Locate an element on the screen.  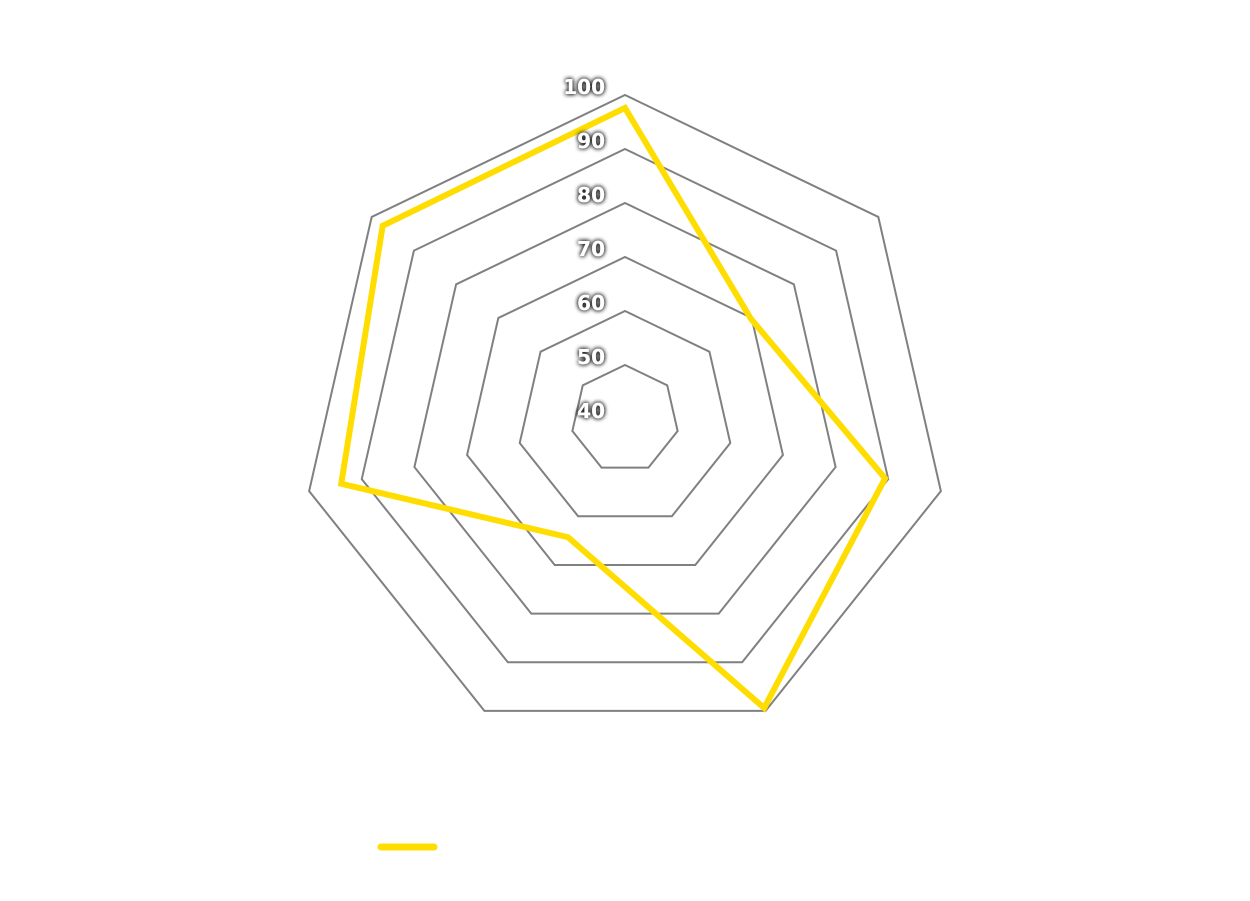
tick-label: 90 is located at coordinates (591, 141).